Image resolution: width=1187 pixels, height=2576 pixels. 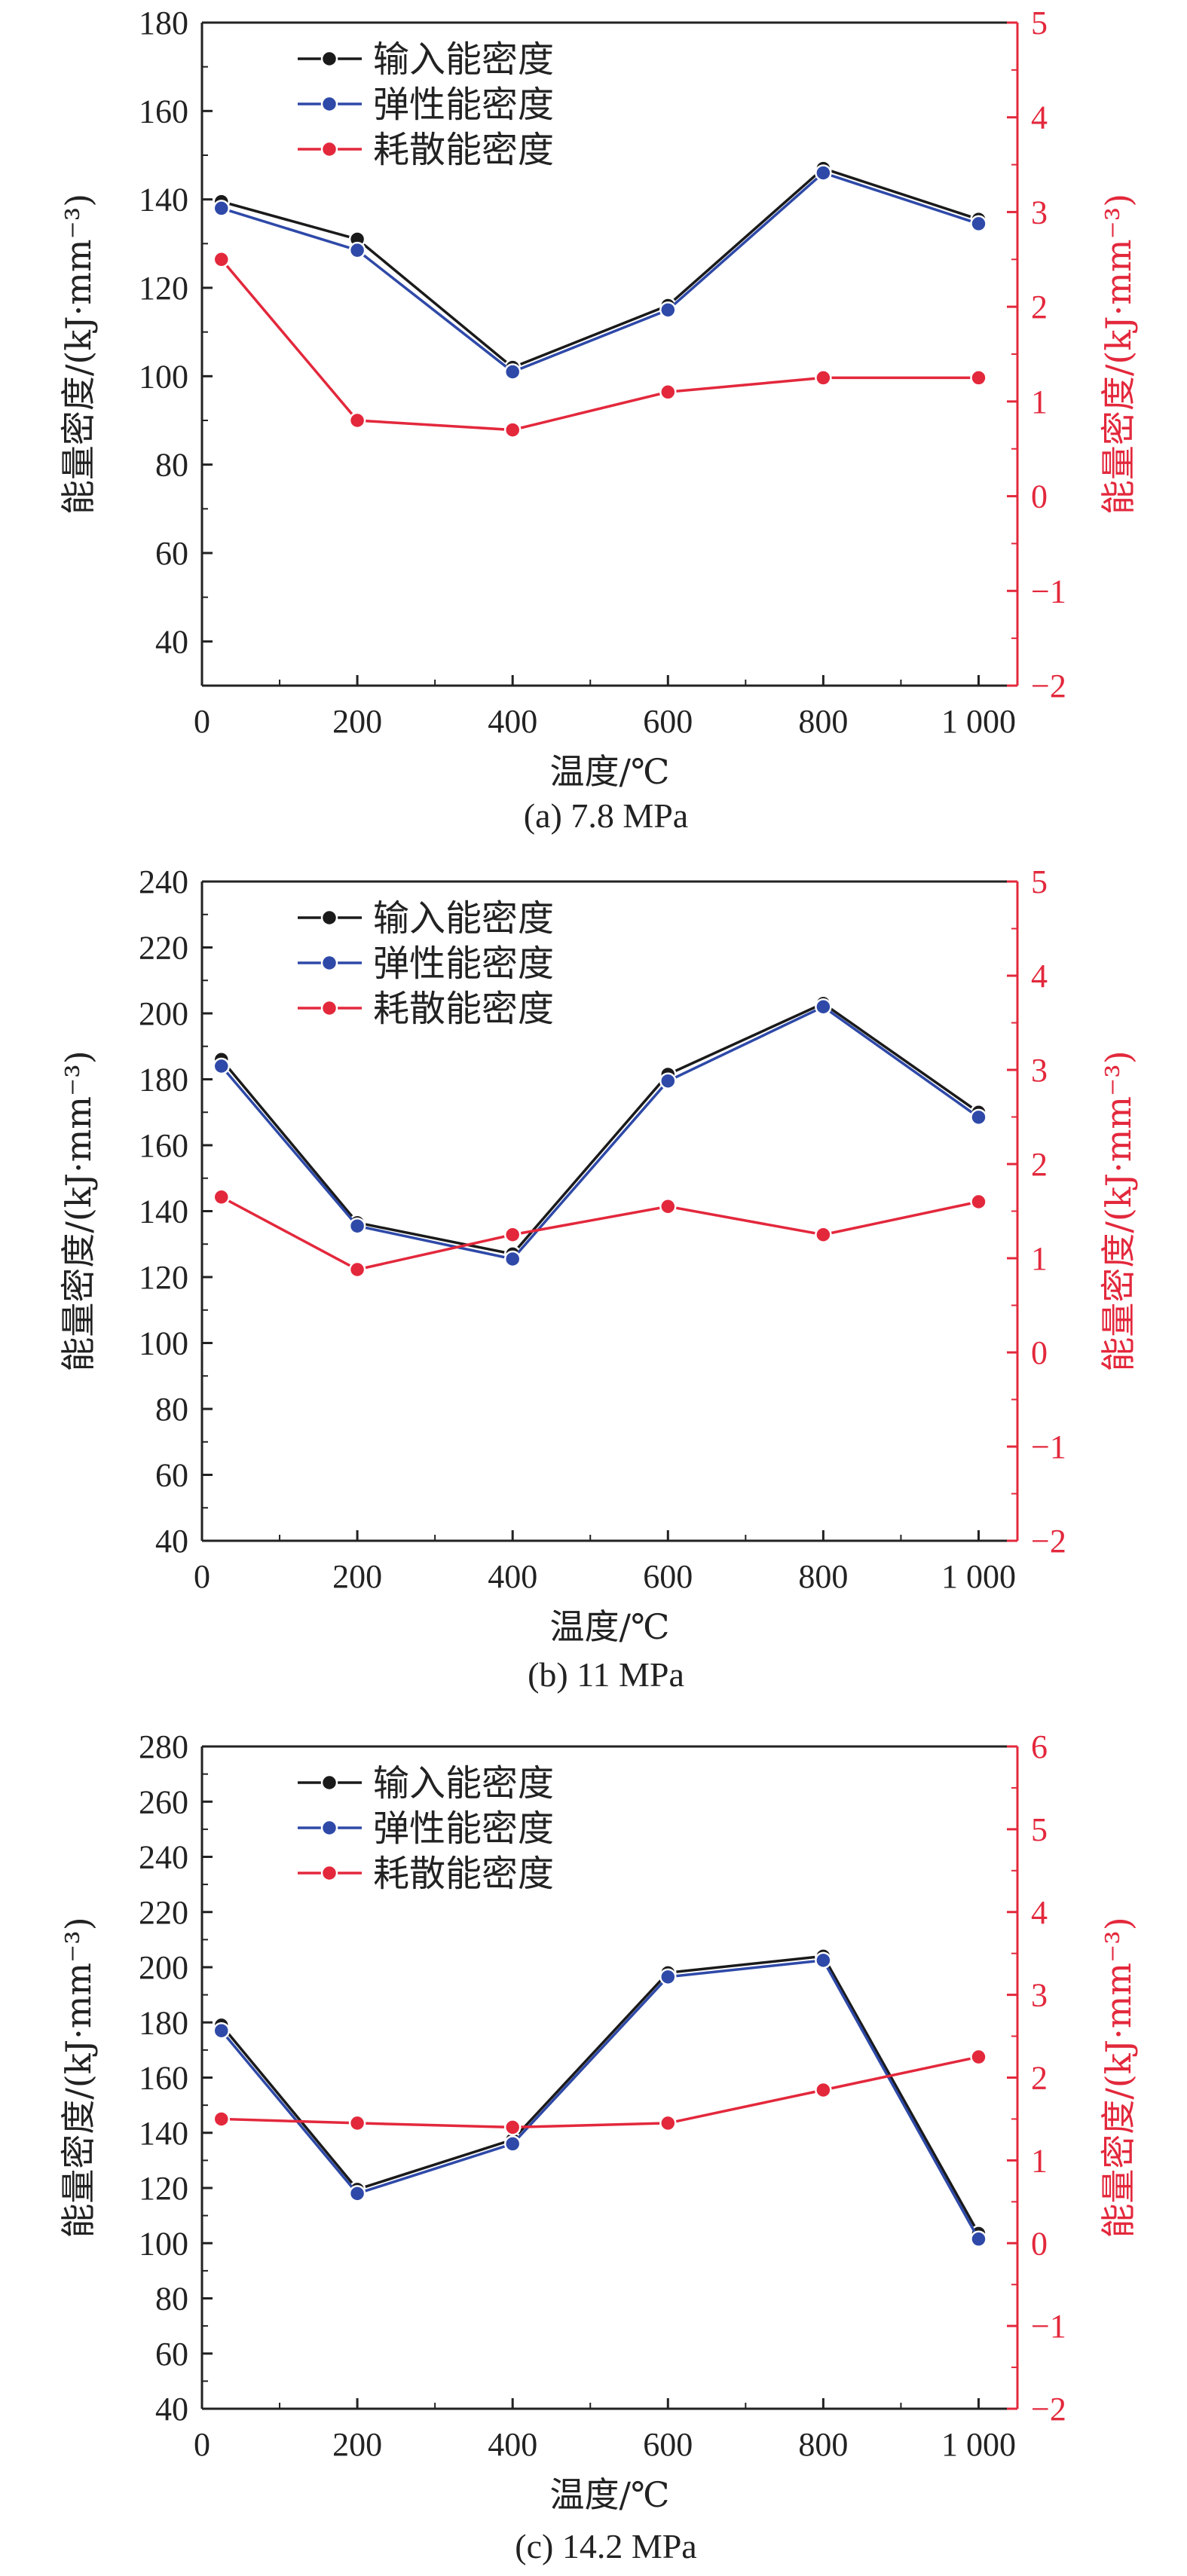 I want to click on panel-caption: (c) 14.2 MPa, so click(x=606, y=2546).